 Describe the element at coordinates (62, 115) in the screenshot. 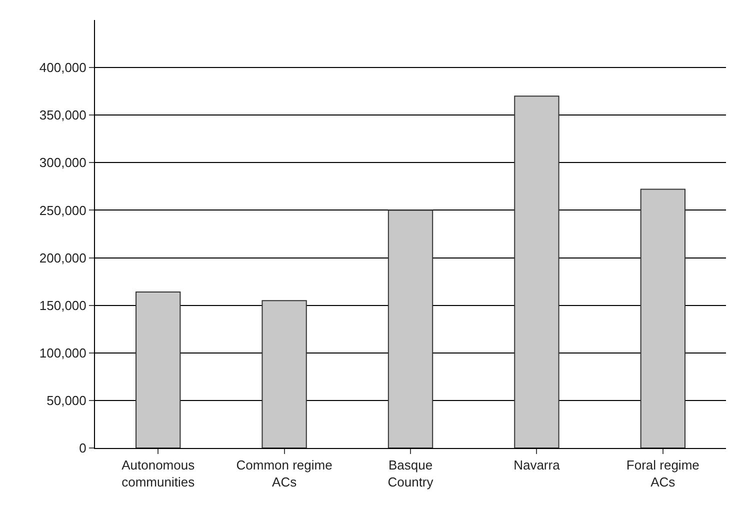

I see `y-tick-label: 350,000` at that location.